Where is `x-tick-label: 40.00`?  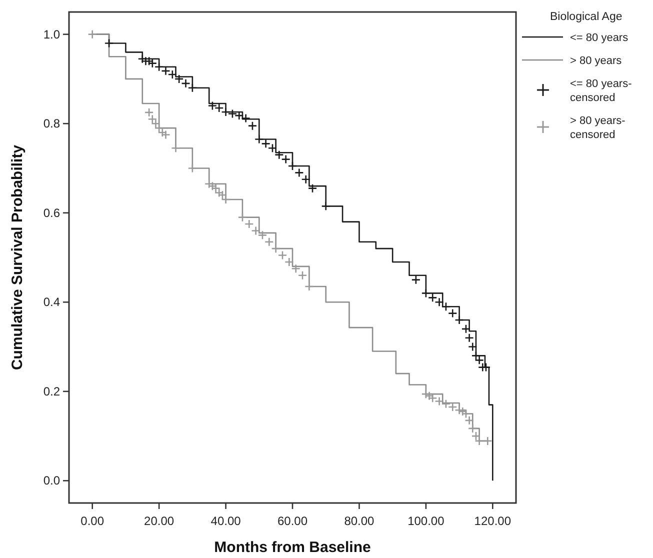
x-tick-label: 40.00 is located at coordinates (226, 521).